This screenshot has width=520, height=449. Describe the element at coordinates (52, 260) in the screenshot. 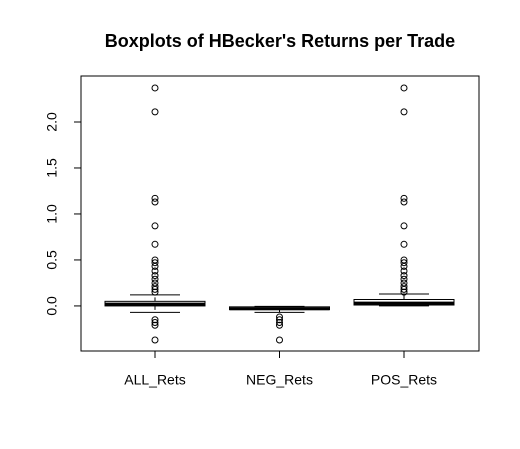

I see `y-tick-label: 0.5` at that location.